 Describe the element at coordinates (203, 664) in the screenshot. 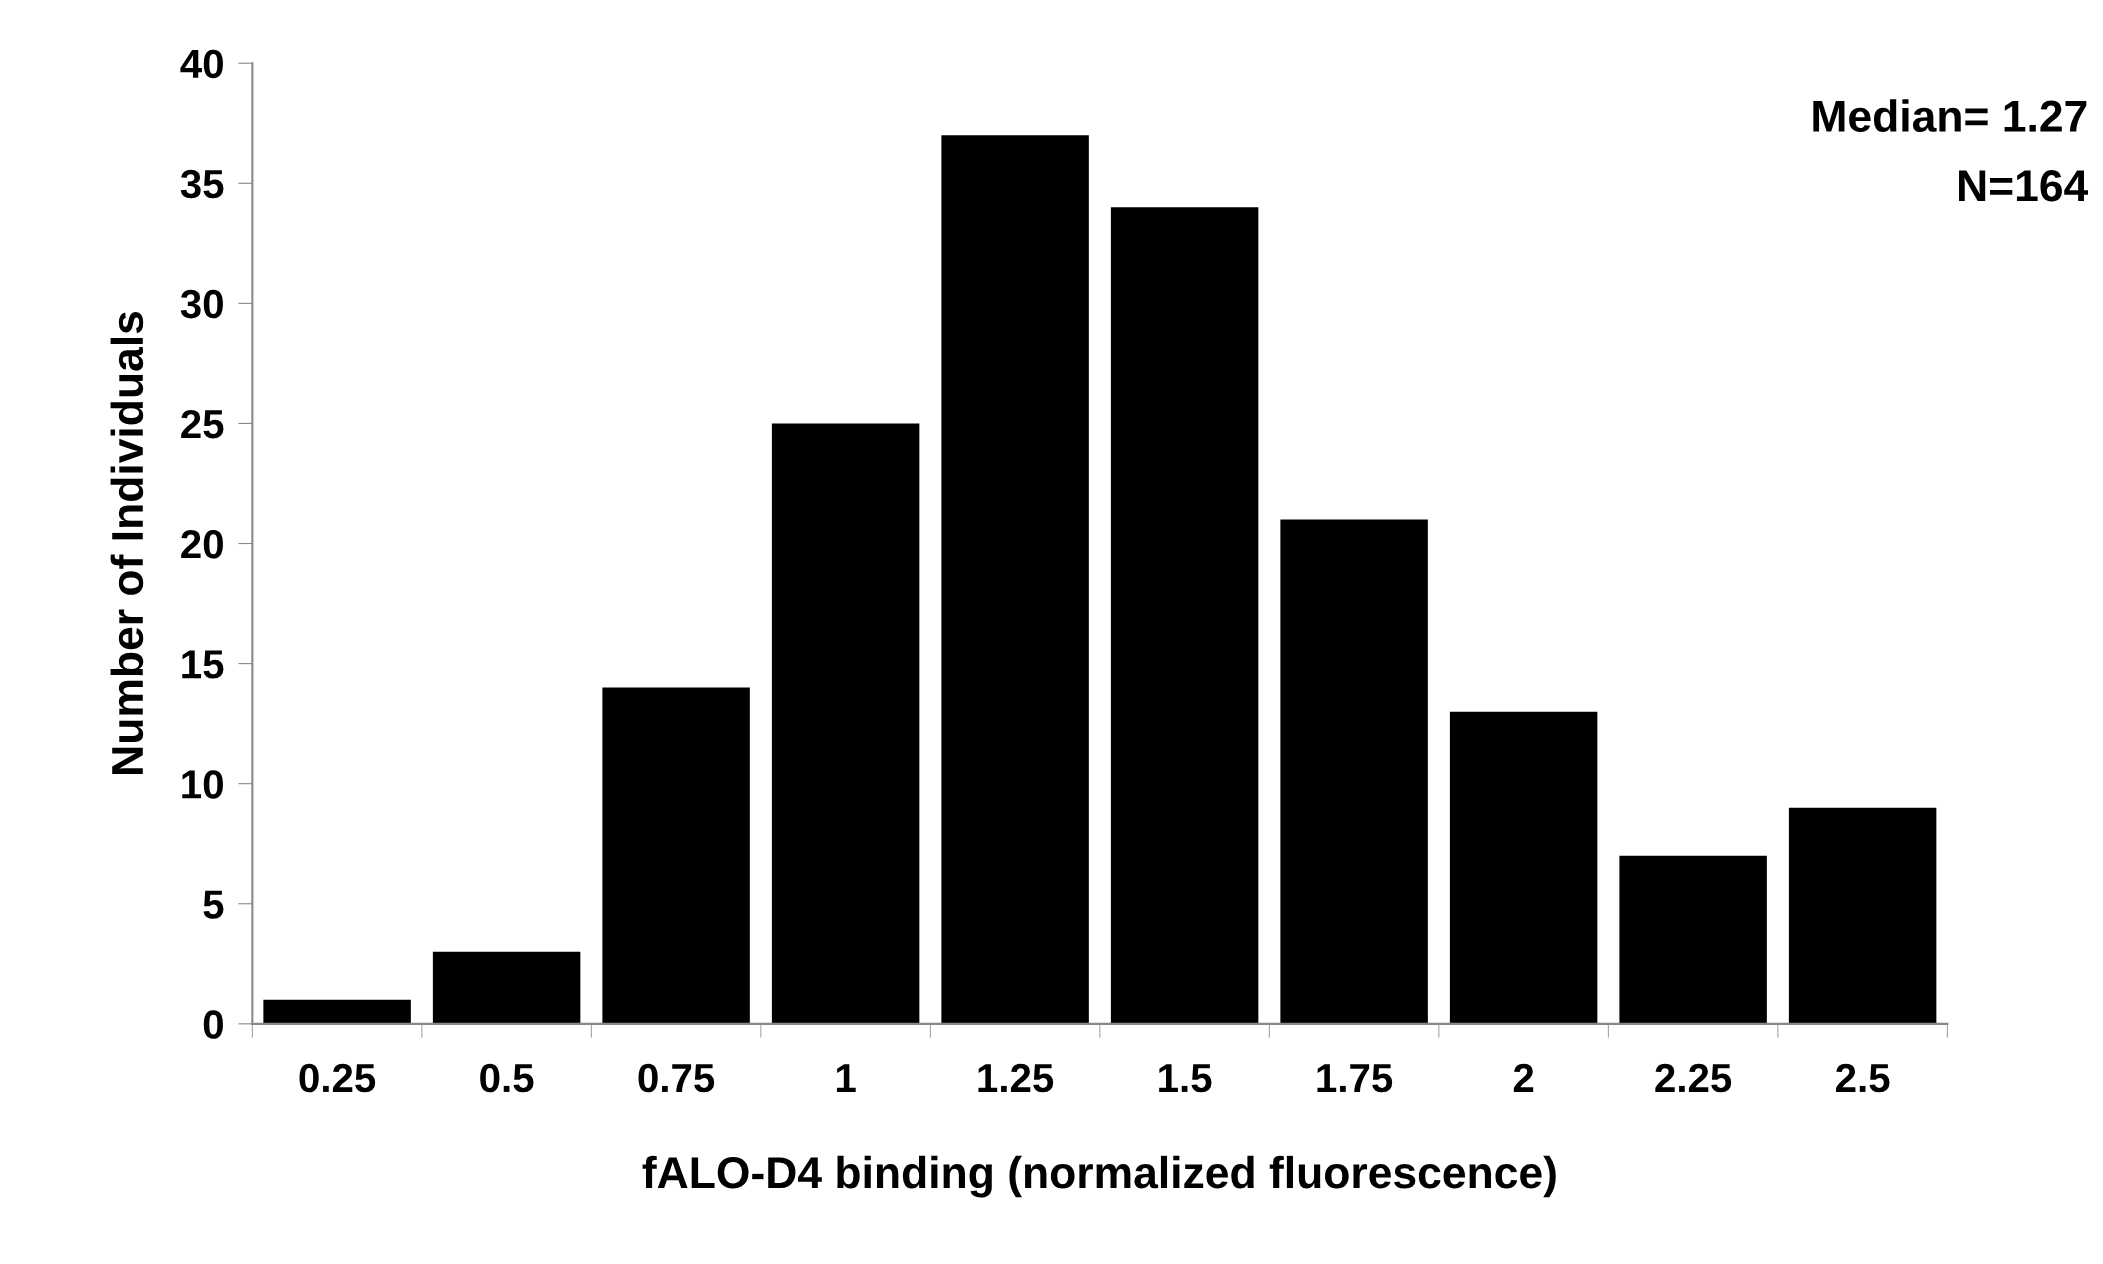

I see `y-tick-label: 15` at that location.